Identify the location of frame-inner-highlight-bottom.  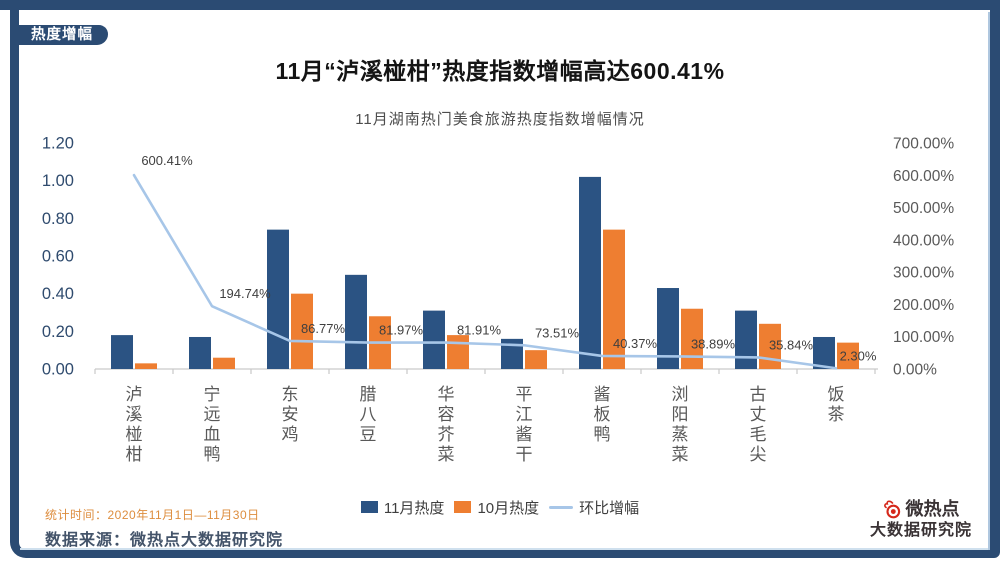
(504, 549).